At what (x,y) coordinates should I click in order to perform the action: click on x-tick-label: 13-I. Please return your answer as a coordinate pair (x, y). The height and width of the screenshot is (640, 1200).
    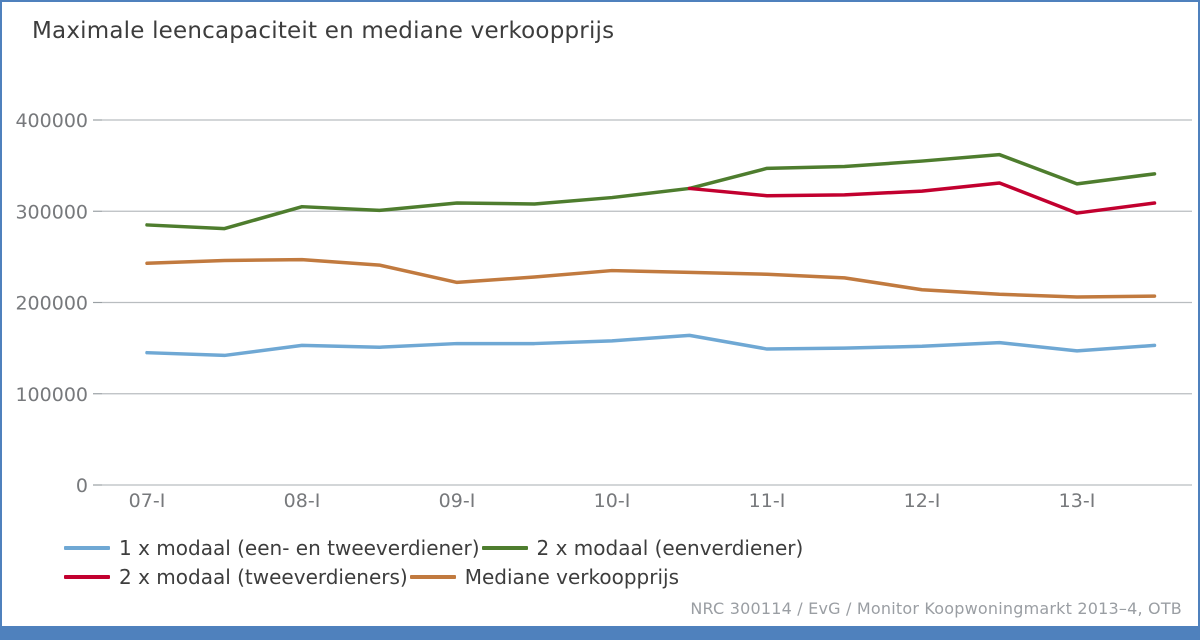
    Looking at the image, I should click on (1077, 501).